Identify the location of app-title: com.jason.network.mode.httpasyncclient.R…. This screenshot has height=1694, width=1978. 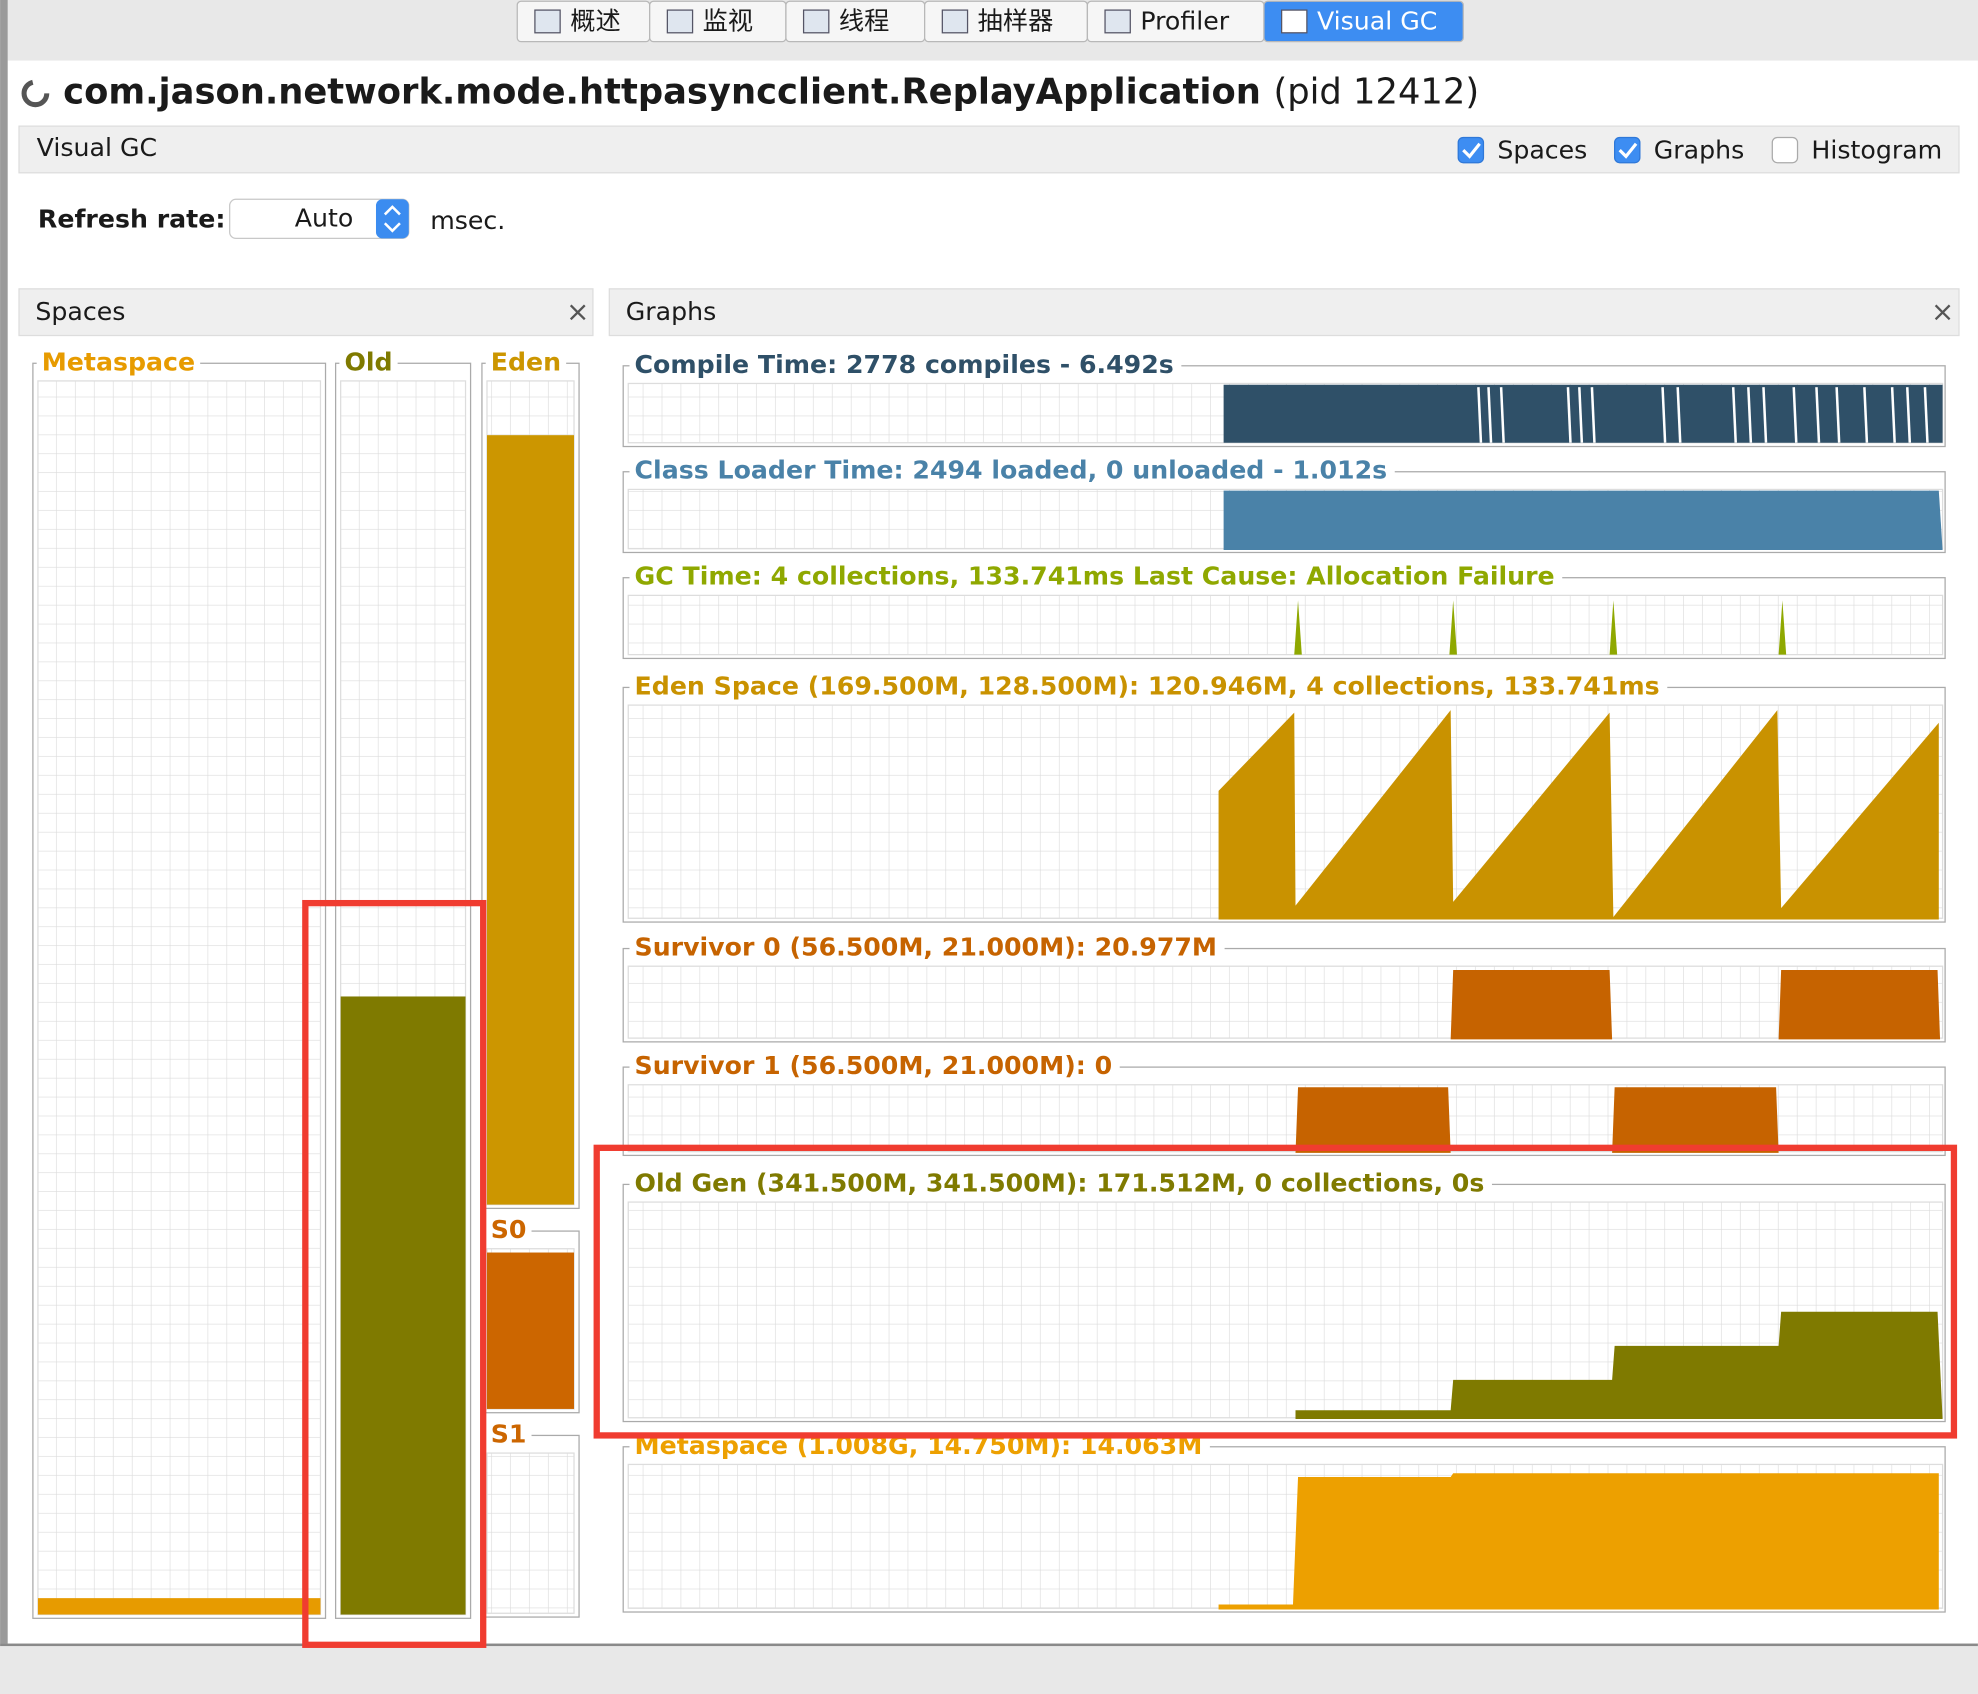
(771, 91).